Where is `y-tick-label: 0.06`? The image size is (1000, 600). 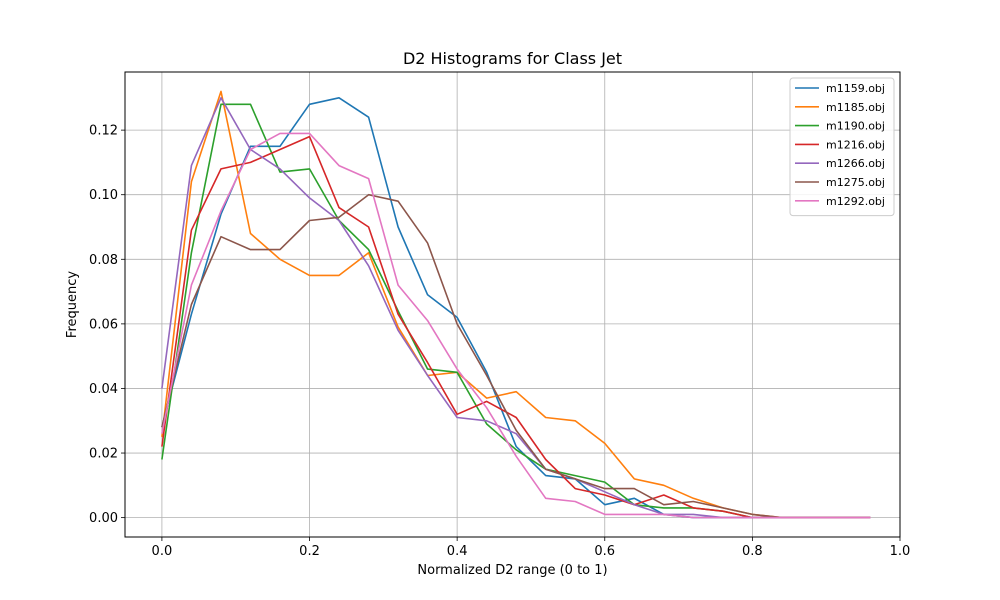
y-tick-label: 0.06 is located at coordinates (103, 324).